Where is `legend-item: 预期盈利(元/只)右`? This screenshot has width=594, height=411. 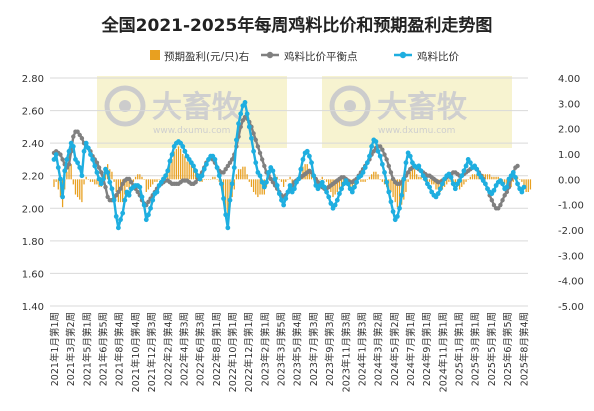
legend-item: 预期盈利(元/只)右 is located at coordinates (199, 56).